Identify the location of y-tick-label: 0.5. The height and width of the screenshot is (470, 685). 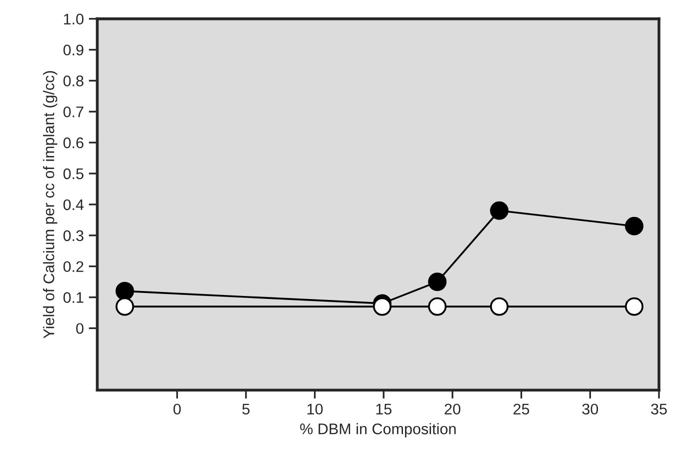
(73, 174).